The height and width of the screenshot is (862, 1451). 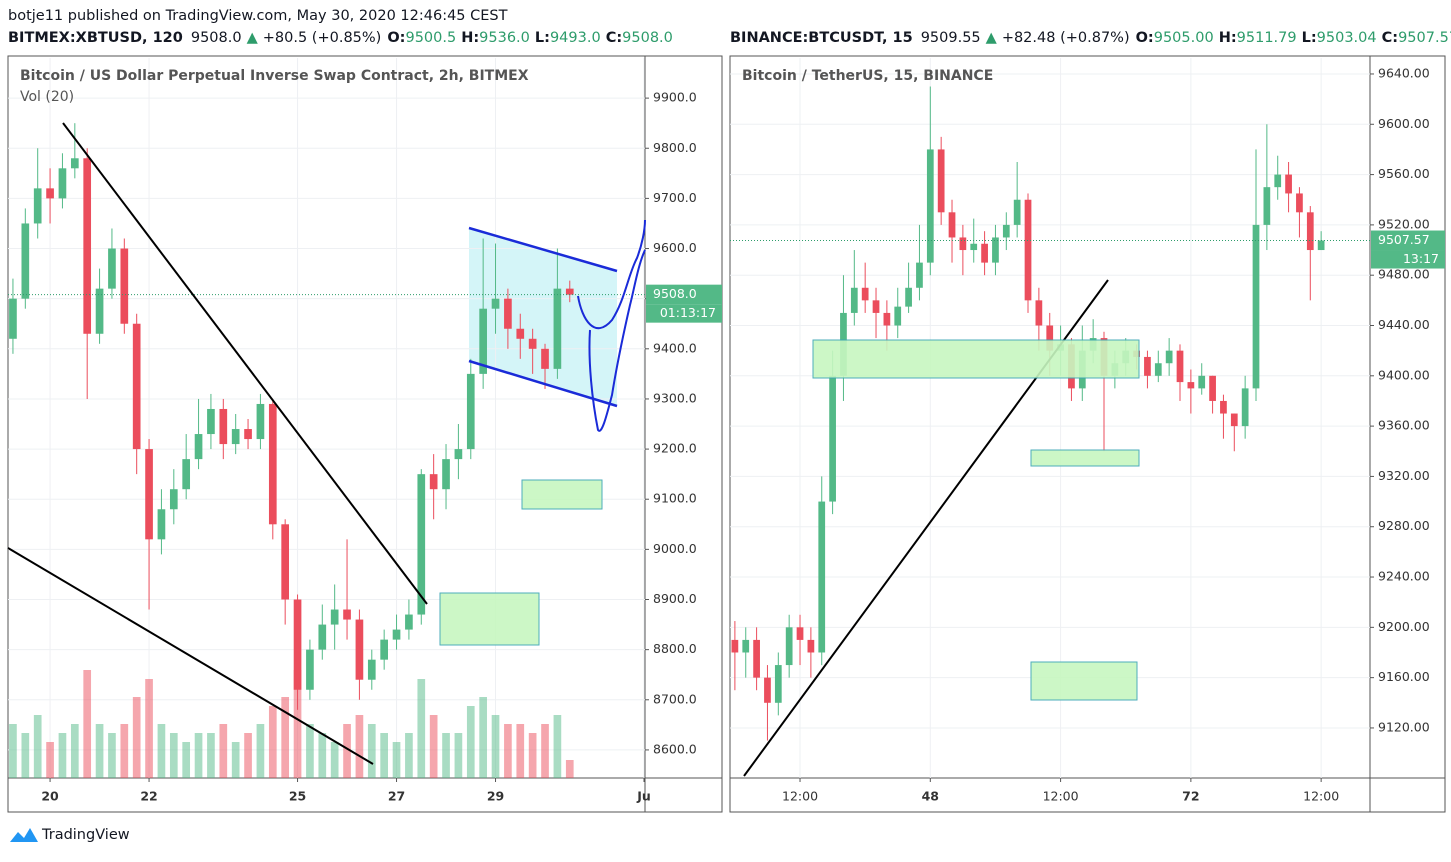 What do you see at coordinates (1404, 374) in the screenshot?
I see `y-tick-label: 9400.00` at bounding box center [1404, 374].